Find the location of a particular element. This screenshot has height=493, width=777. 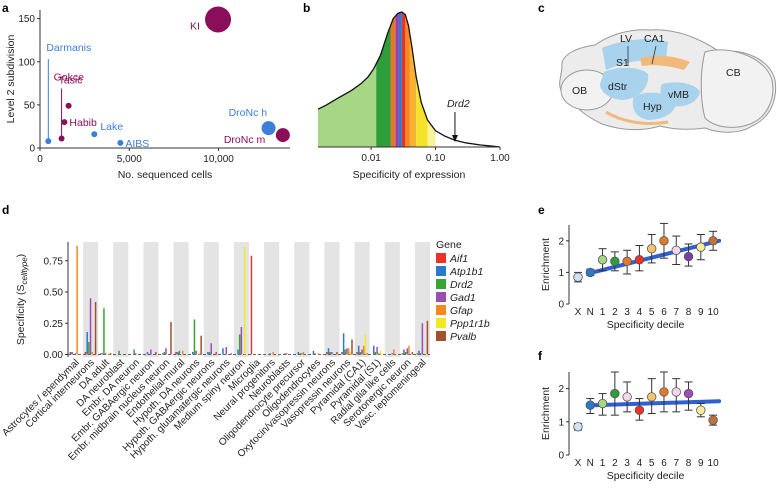

d-legend-title: Gene is located at coordinates (449, 245).